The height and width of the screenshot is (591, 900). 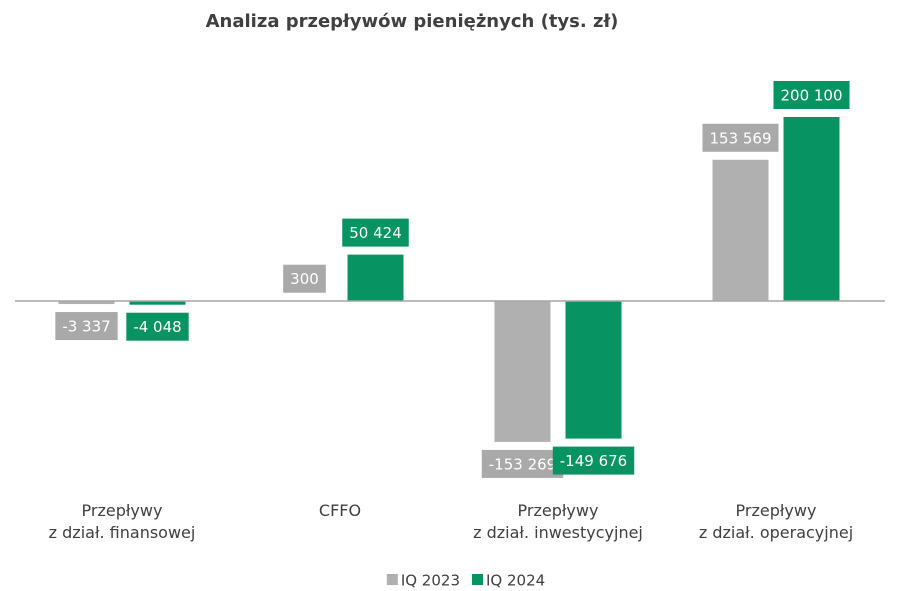 I want to click on legend: IQ 2023 IQ 2024, so click(x=465, y=581).